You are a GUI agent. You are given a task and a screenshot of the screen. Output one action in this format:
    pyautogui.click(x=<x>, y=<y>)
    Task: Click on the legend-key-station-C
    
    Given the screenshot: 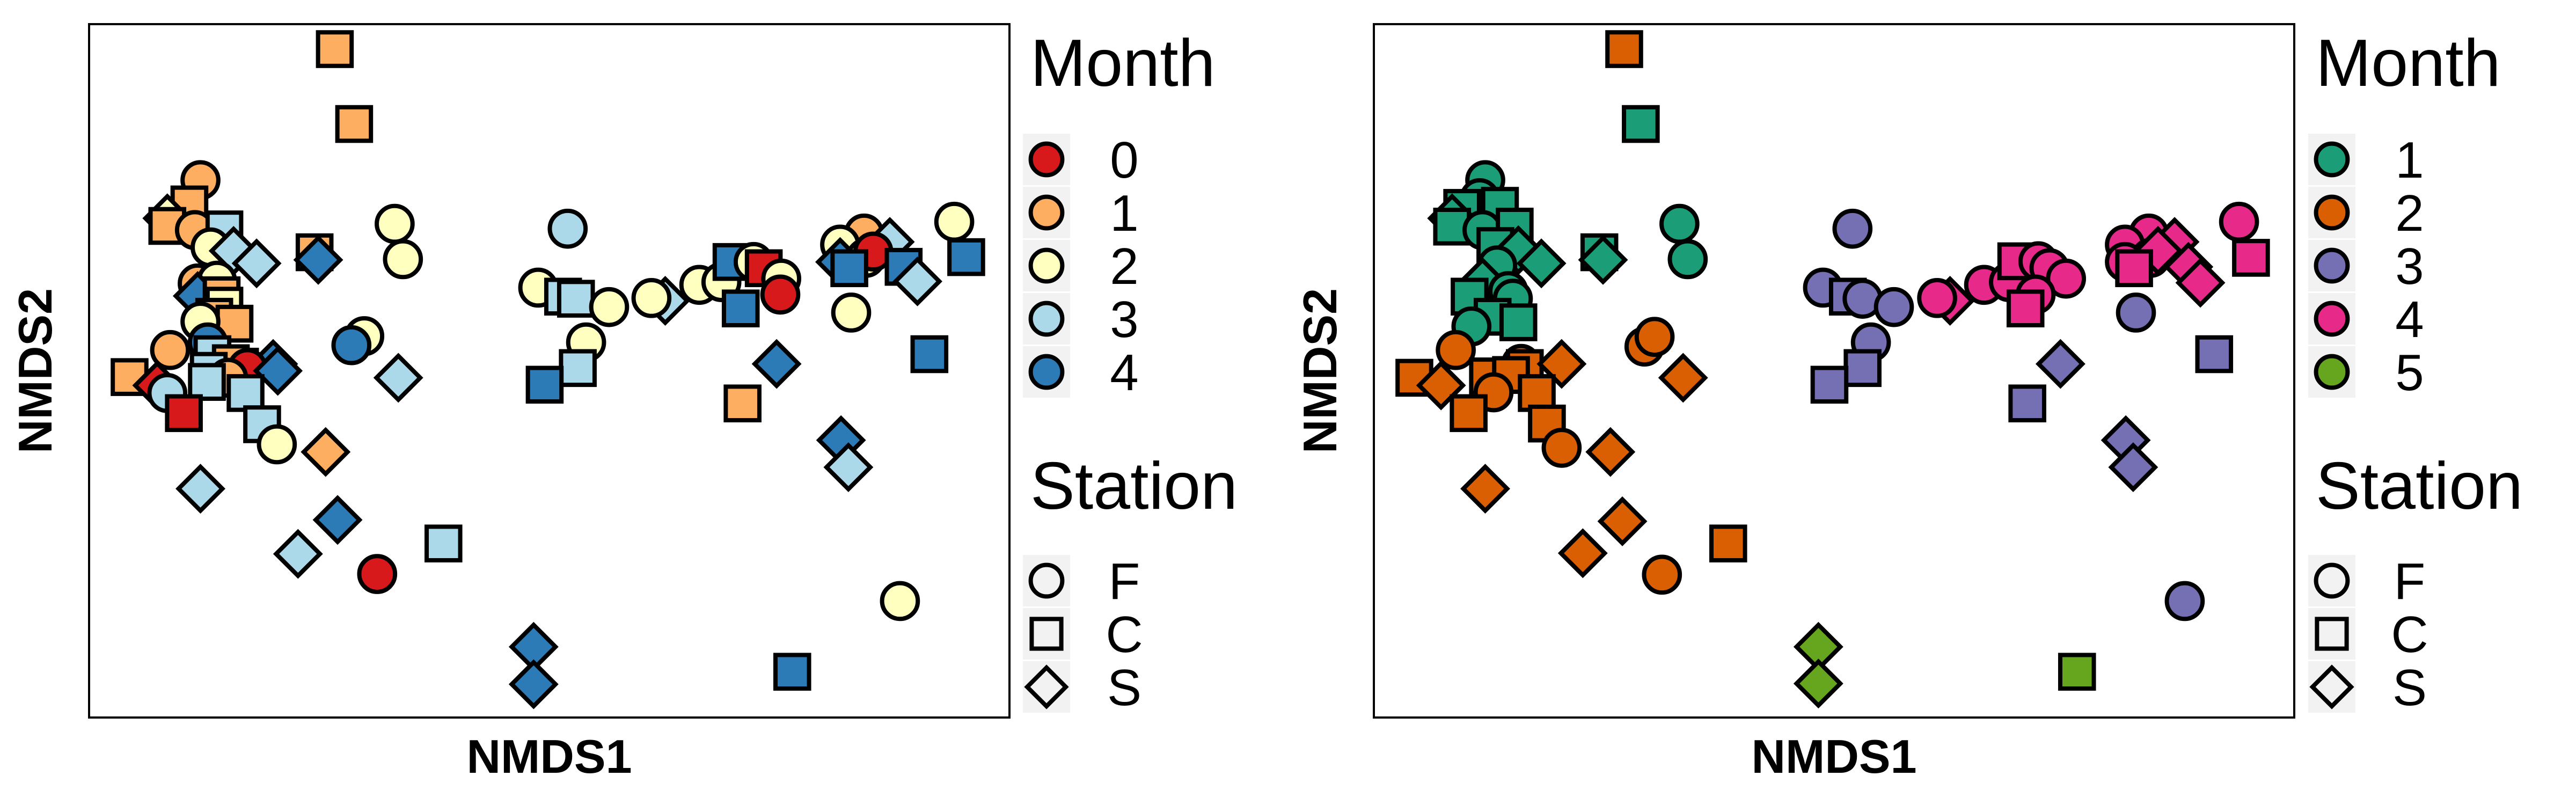 What is the action you would take?
    pyautogui.click(x=2332, y=634)
    